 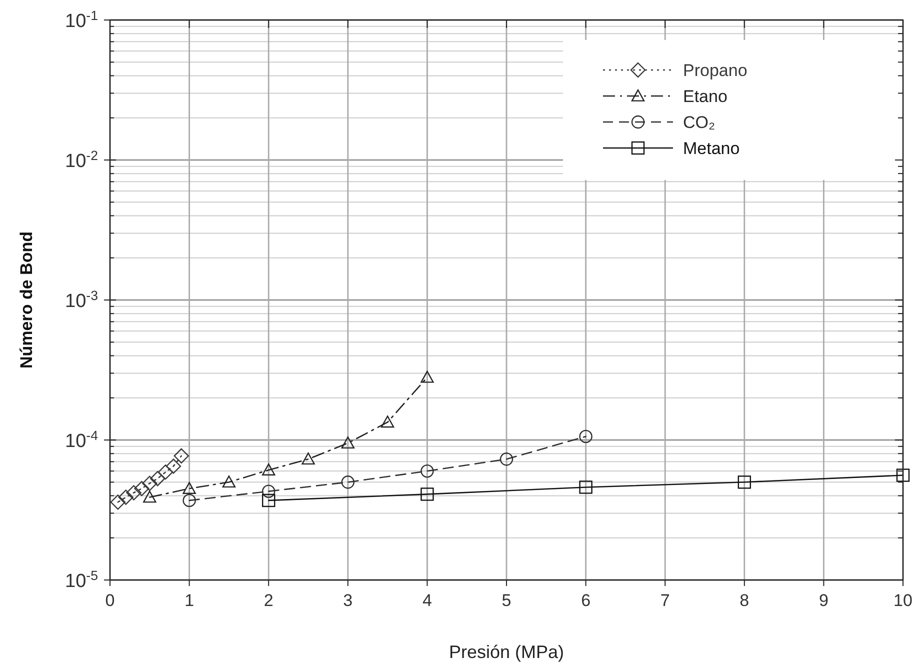 What do you see at coordinates (705, 96) in the screenshot?
I see `legend-label: Etano` at bounding box center [705, 96].